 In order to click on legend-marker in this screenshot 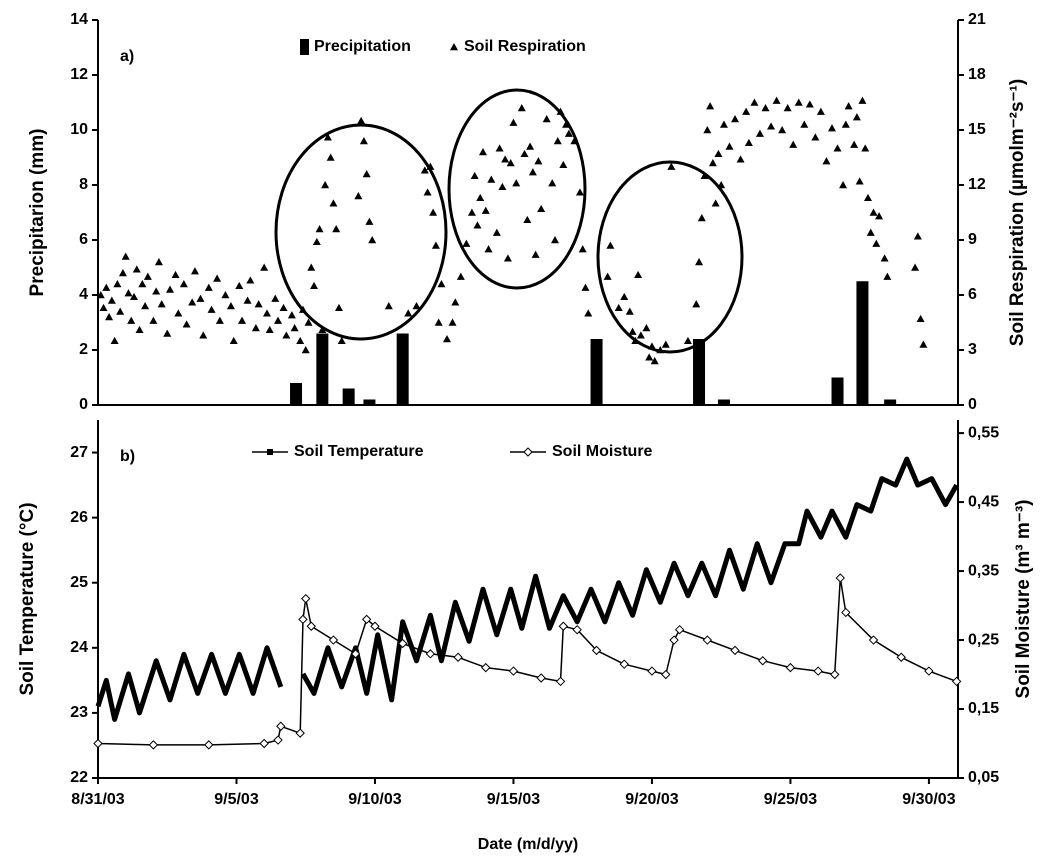, I will do `click(270, 452)`.